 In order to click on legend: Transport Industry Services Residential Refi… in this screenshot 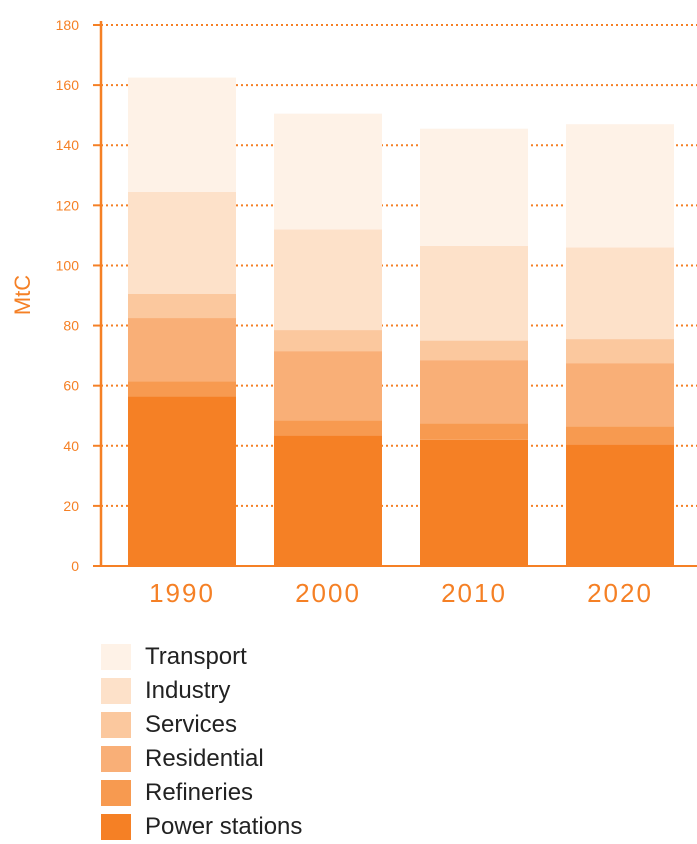, I will do `click(201, 742)`.